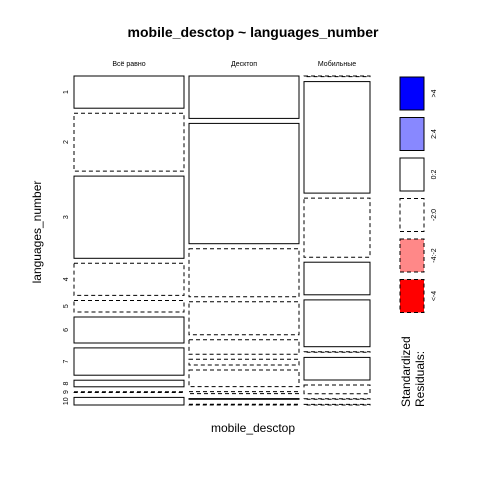 This screenshot has height=480, width=480. What do you see at coordinates (406, 371) in the screenshot?
I see `legend-title-line-1: Standardized` at bounding box center [406, 371].